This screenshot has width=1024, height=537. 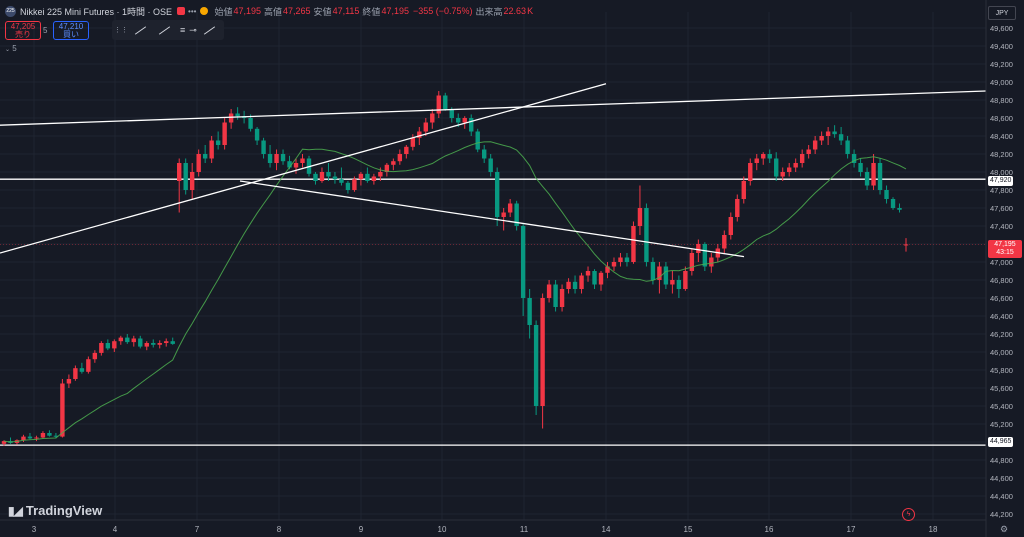 What do you see at coordinates (247, 11) in the screenshot?
I see `open-value: 47,195` at bounding box center [247, 11].